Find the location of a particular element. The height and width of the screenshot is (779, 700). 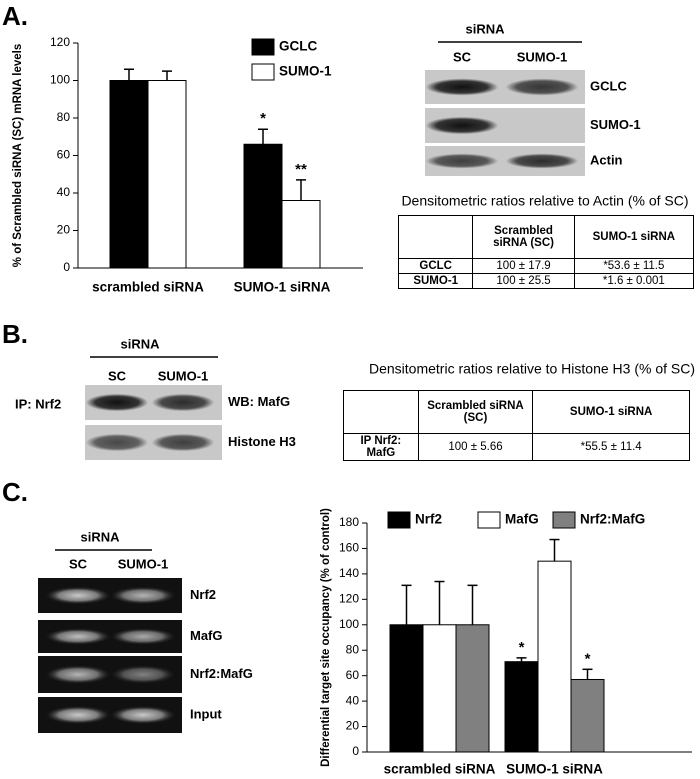

blot-row-label: GCLC is located at coordinates (608, 85).